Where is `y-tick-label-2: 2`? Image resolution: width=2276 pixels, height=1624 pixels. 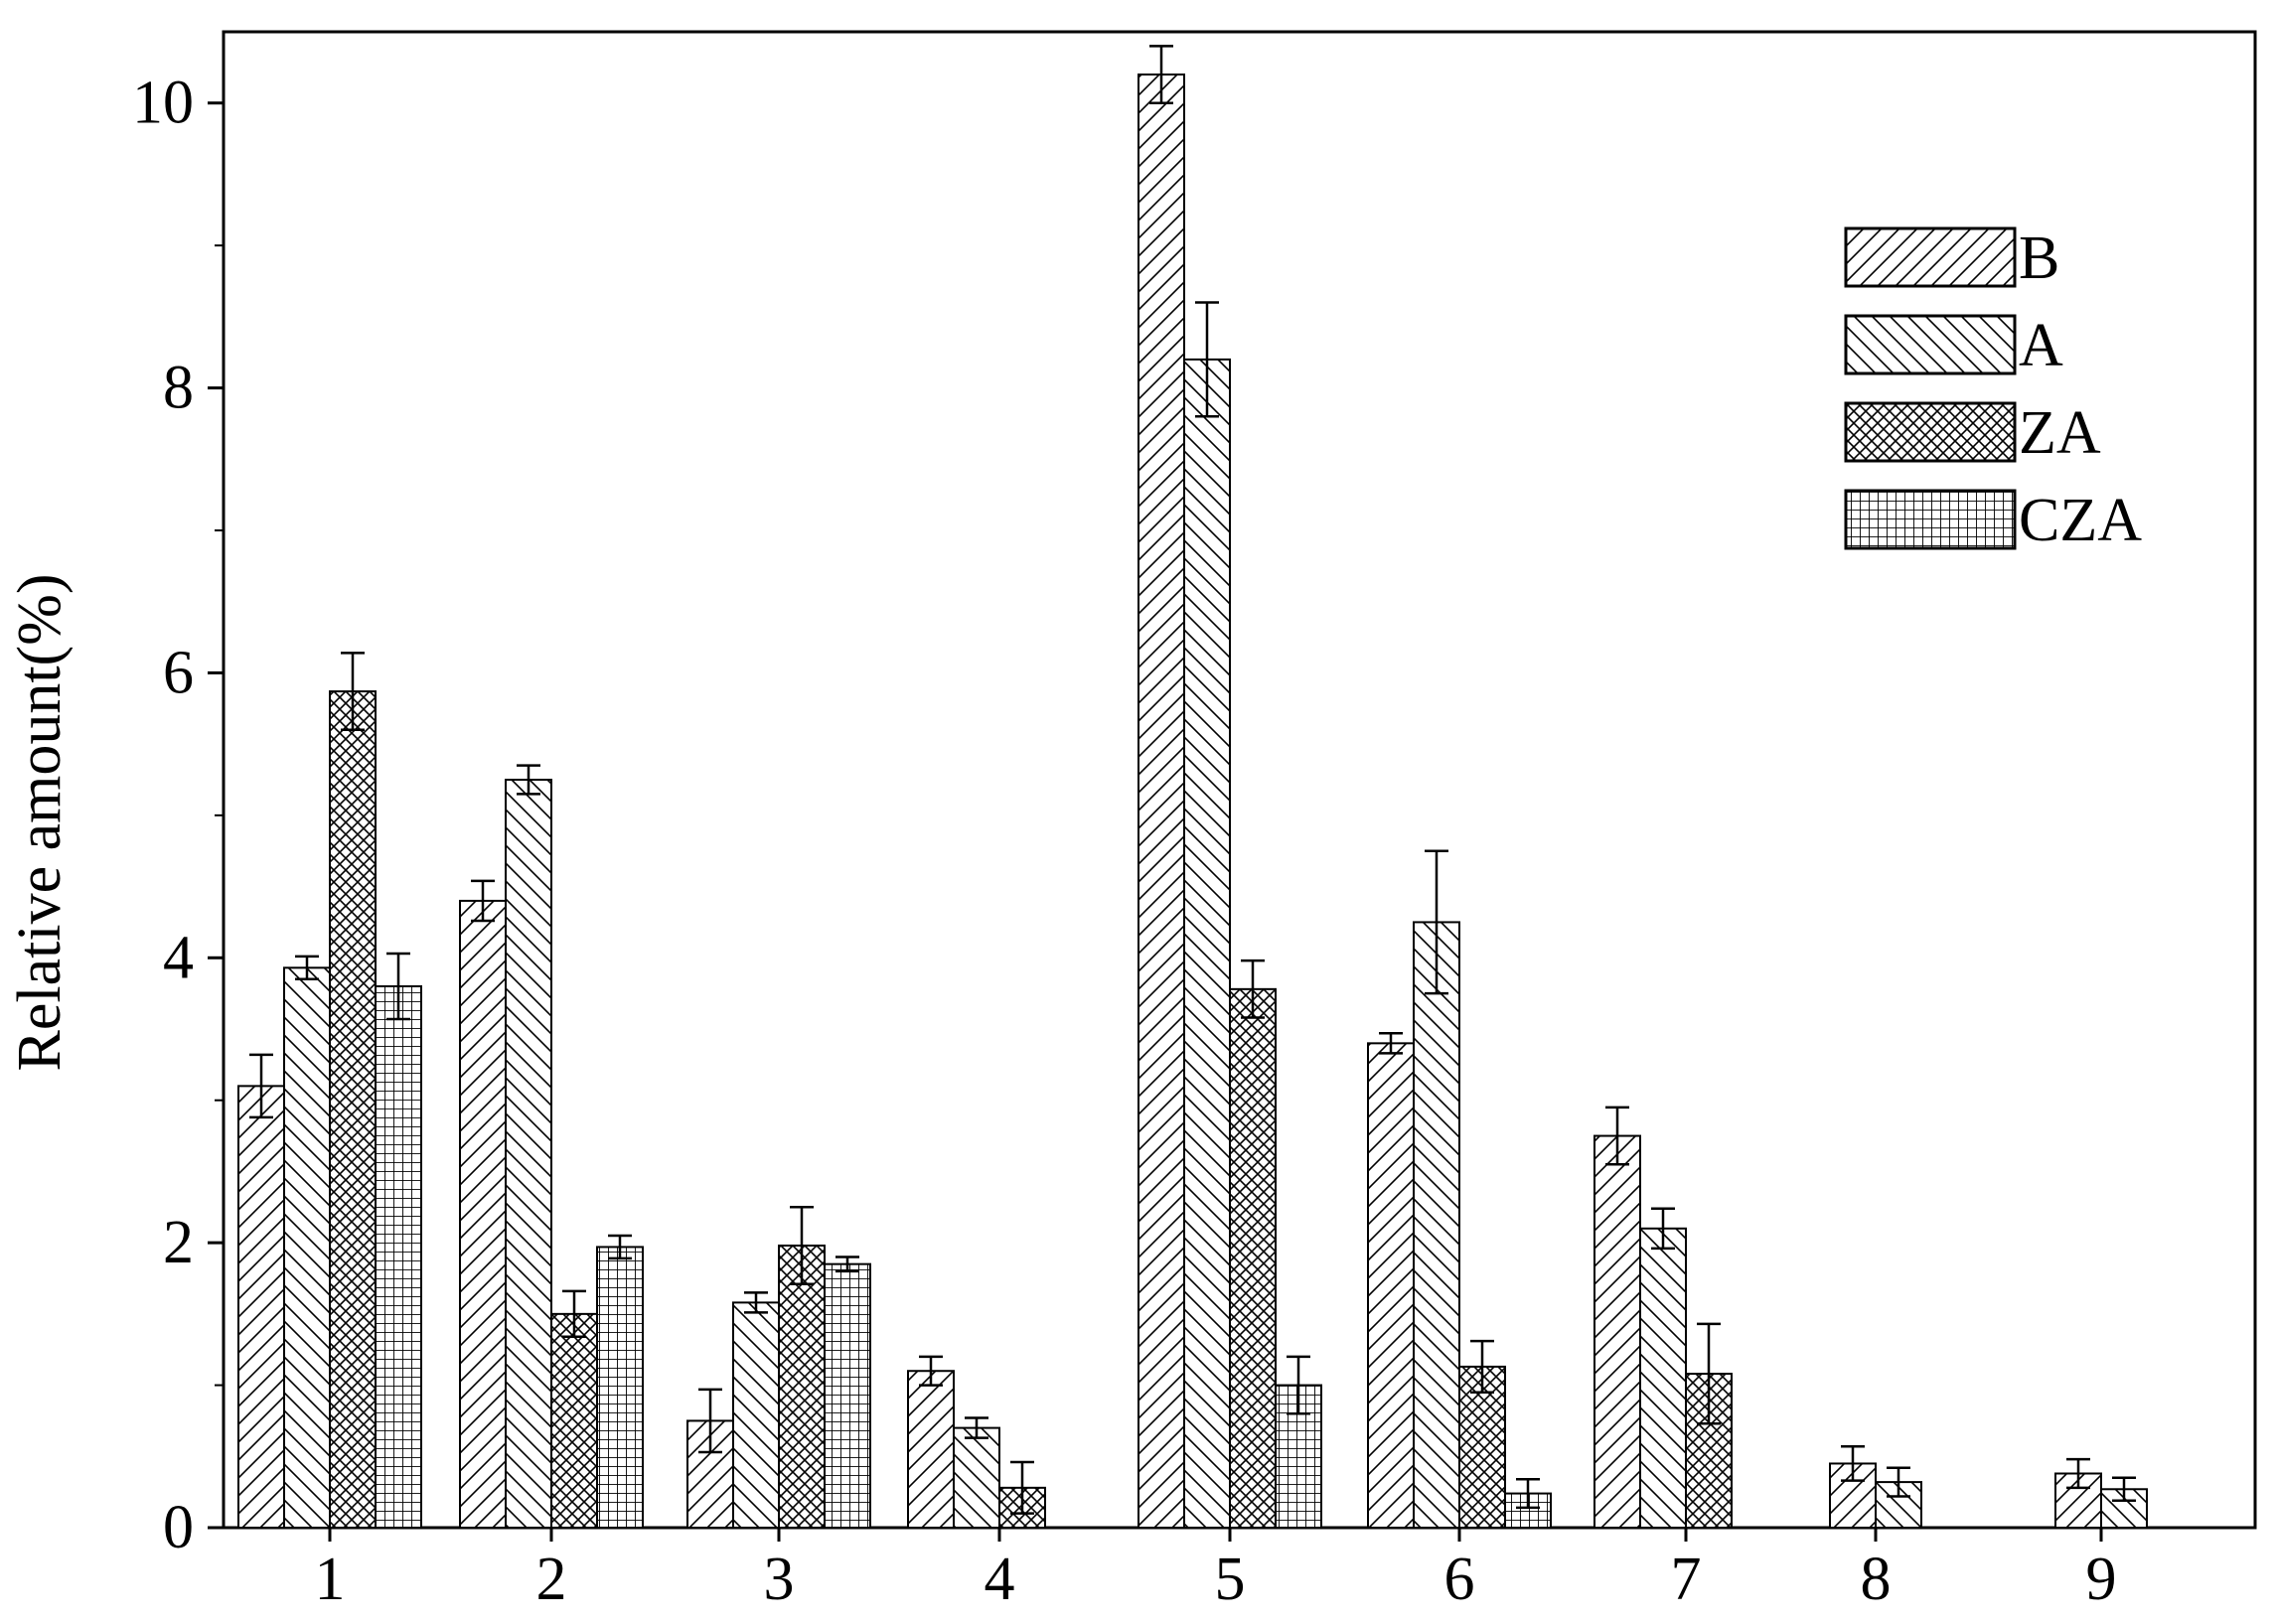
y-tick-label-2: 2 is located at coordinates (178, 1242).